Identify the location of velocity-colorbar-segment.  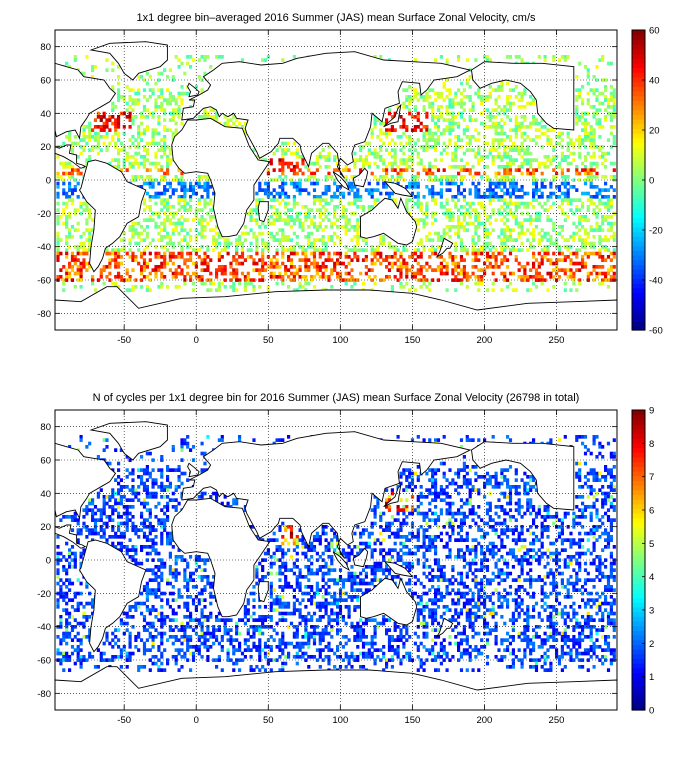
(638, 122).